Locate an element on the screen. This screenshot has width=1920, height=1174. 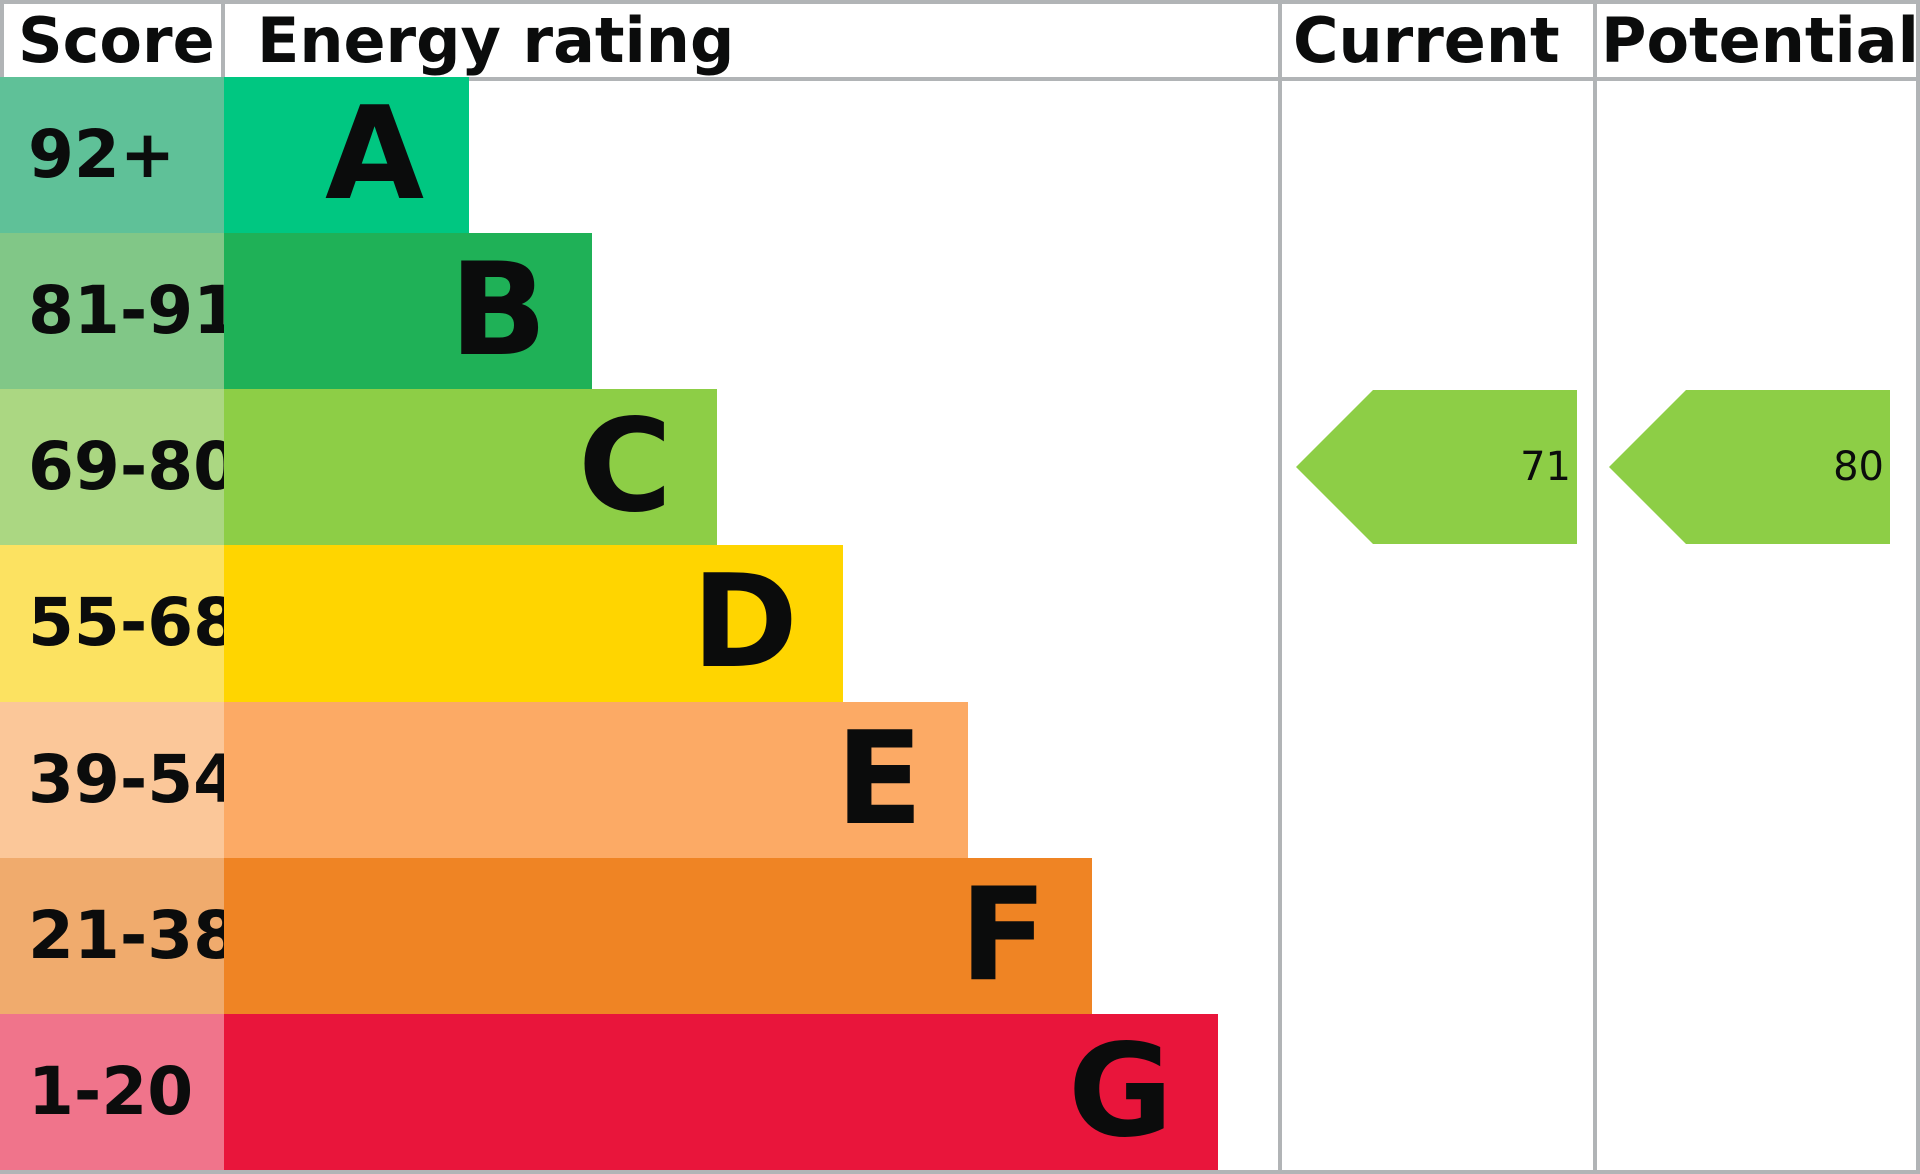
column-header-current: Current is located at coordinates (1426, 40).